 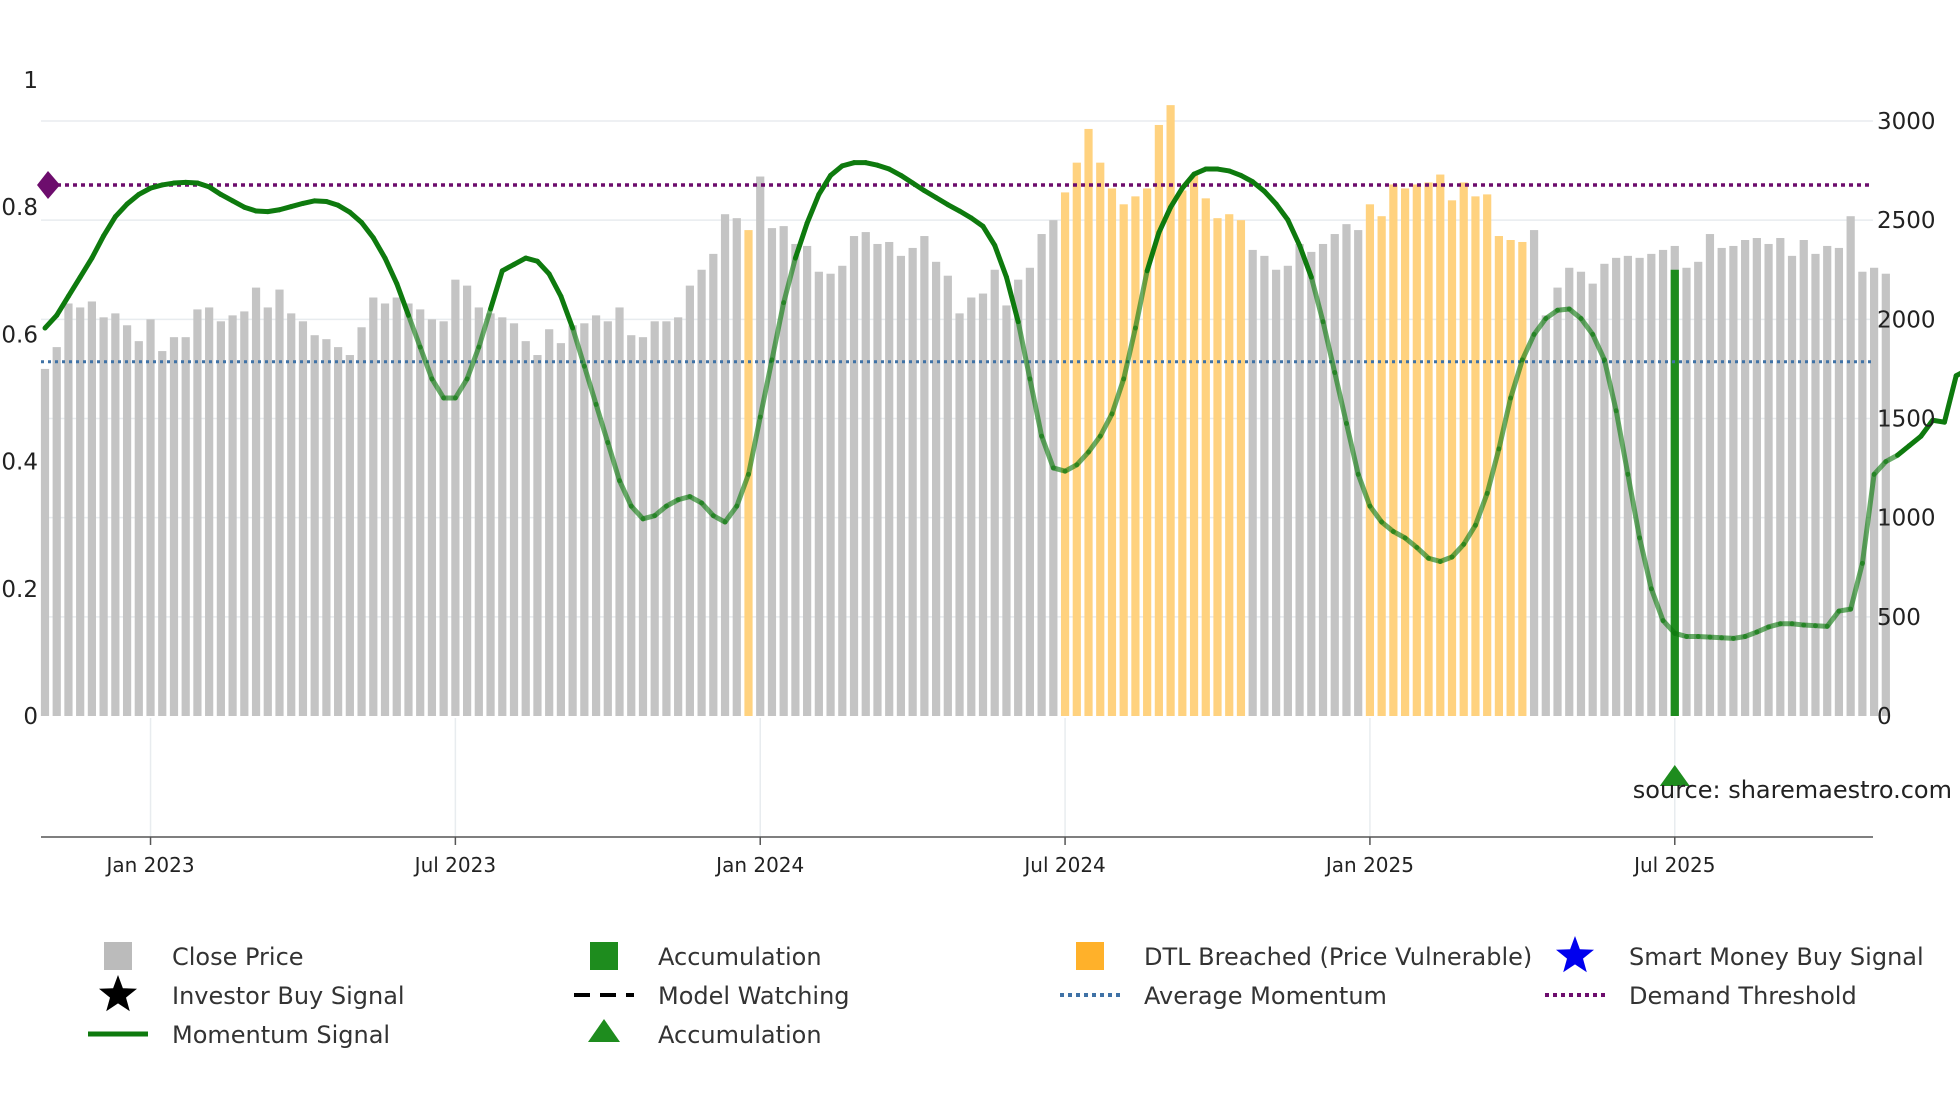 I want to click on legend-star-smart-money-buy-signal, so click(x=1575, y=954).